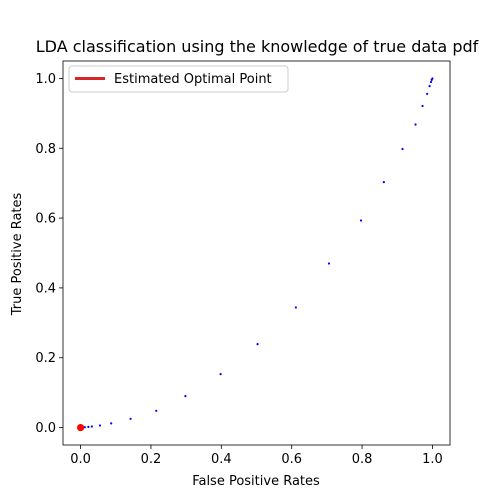 Image resolution: width=500 pixels, height=500 pixels. What do you see at coordinates (432, 459) in the screenshot?
I see `x-tick-label: 1.0` at bounding box center [432, 459].